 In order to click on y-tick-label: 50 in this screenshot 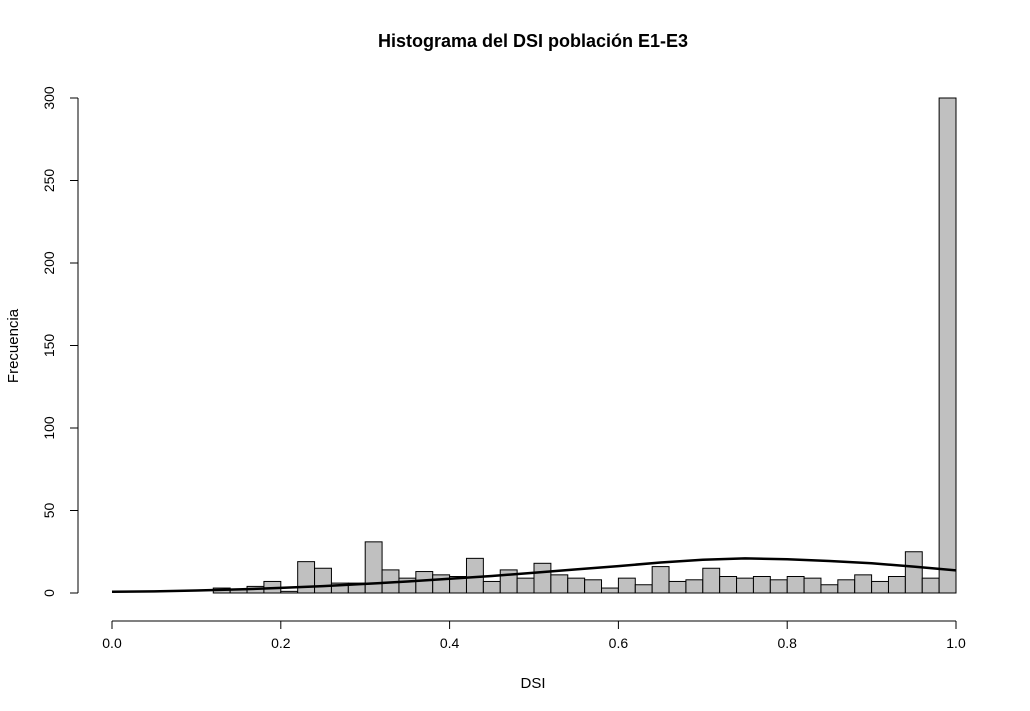, I will do `click(49, 511)`.